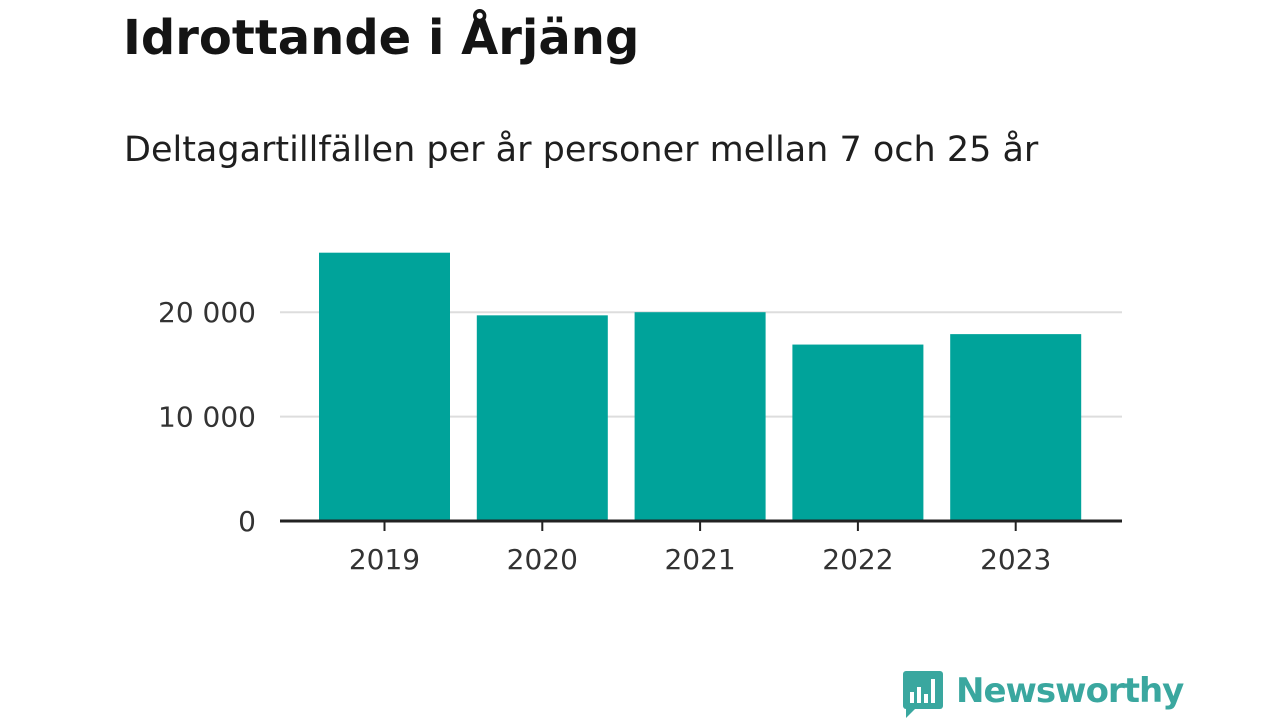 Image resolution: width=1280 pixels, height=720 pixels. I want to click on x-tick-label: 2019, so click(384, 559).